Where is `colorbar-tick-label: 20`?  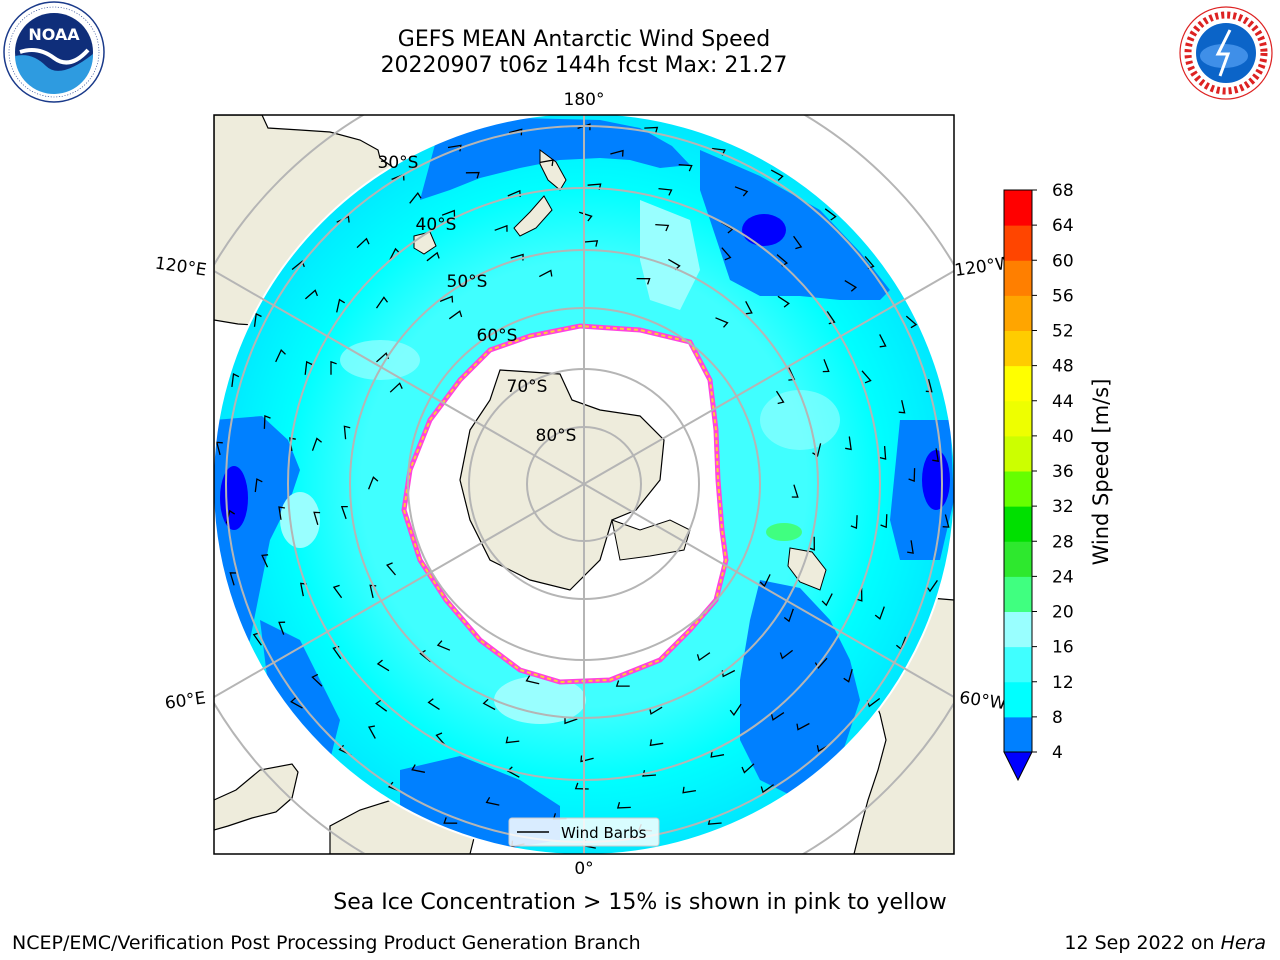 colorbar-tick-label: 20 is located at coordinates (1063, 613).